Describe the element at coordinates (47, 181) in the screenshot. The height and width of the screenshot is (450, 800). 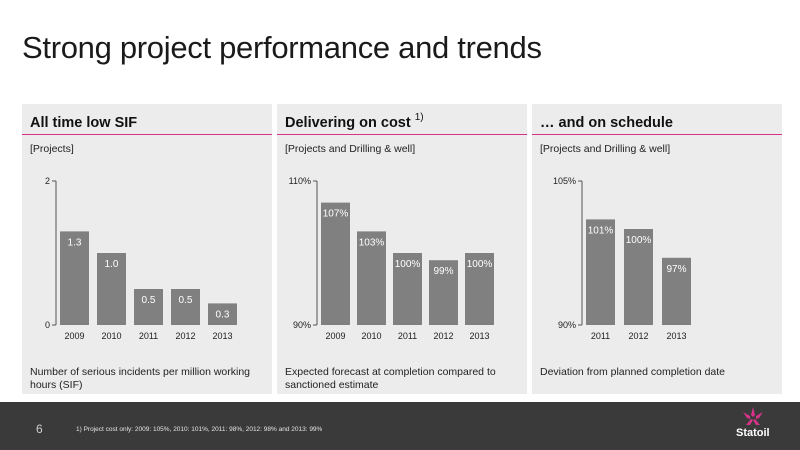
I see `y-tick-label: 2` at that location.